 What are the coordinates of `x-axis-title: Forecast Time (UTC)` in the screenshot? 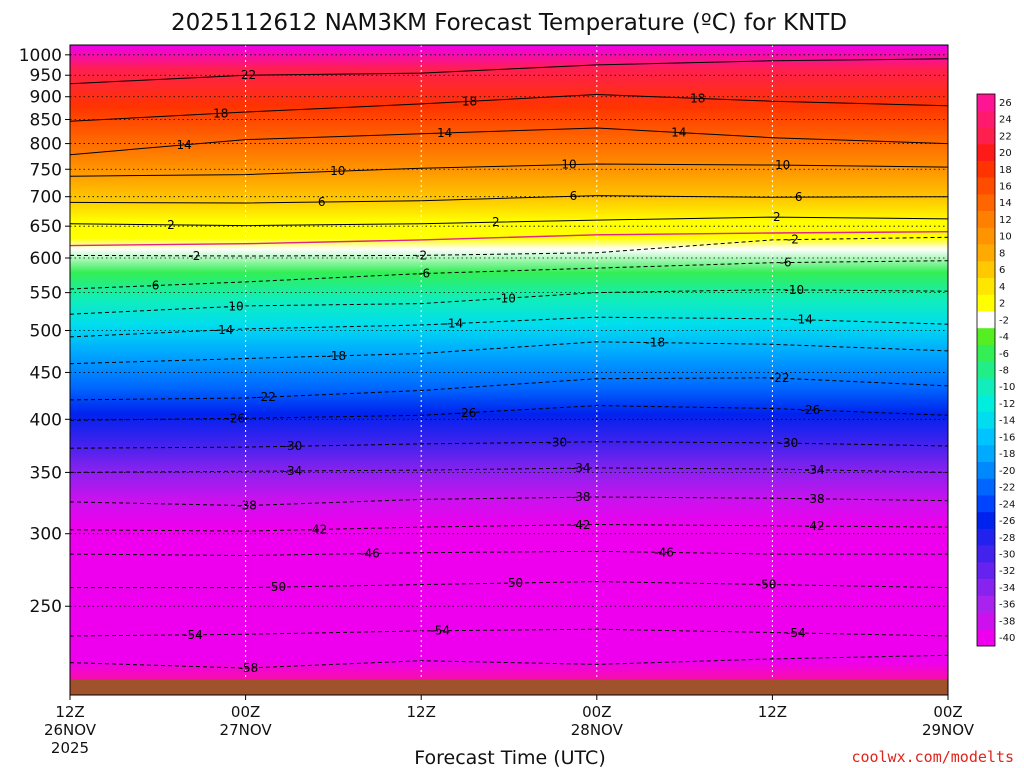 It's located at (509, 757).